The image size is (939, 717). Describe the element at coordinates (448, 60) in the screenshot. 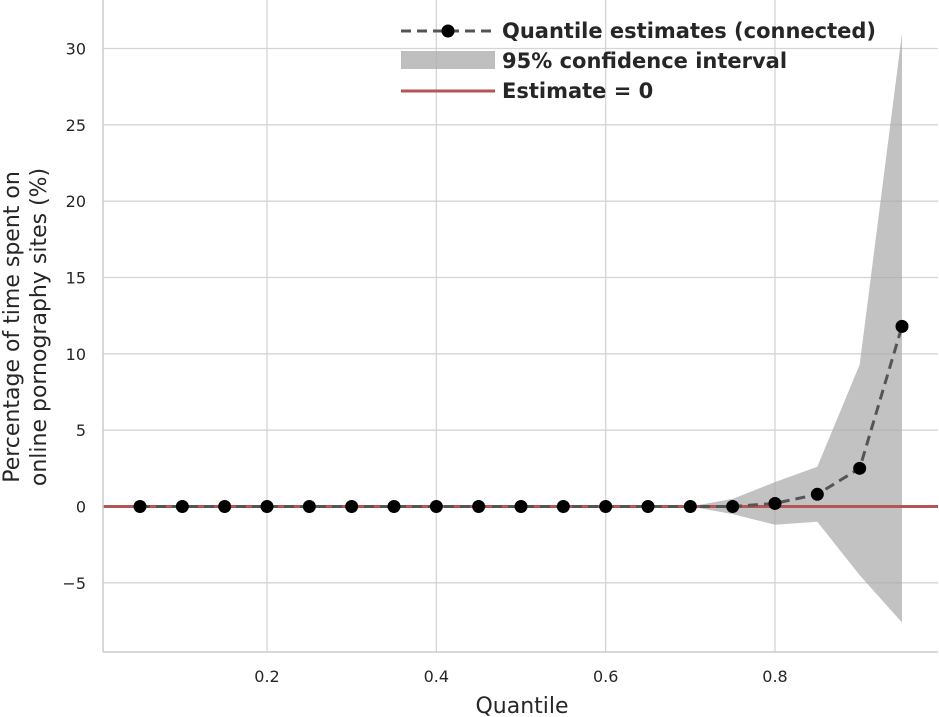

I see `legend-ci-swatch` at that location.